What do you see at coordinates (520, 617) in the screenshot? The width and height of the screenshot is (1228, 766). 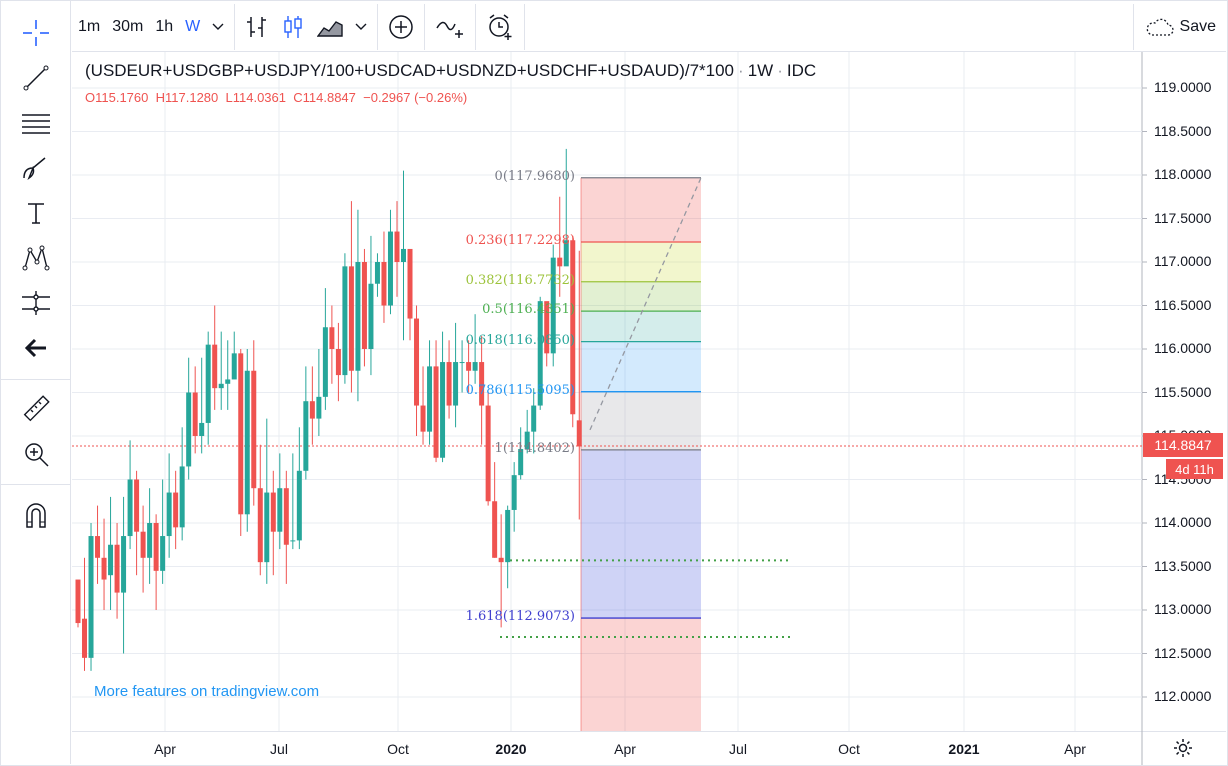 I see `fib-level-label: 1.618(112.9073)` at bounding box center [520, 617].